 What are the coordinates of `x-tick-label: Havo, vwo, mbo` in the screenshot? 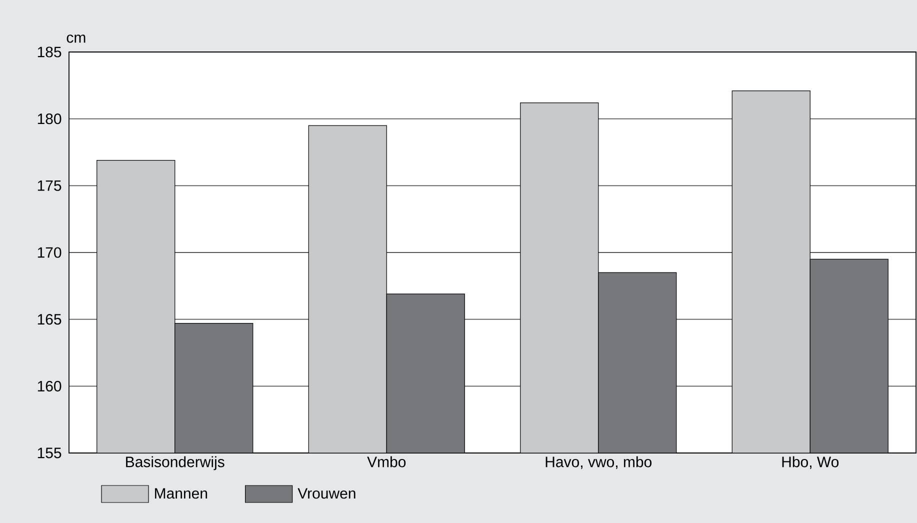 It's located at (599, 462).